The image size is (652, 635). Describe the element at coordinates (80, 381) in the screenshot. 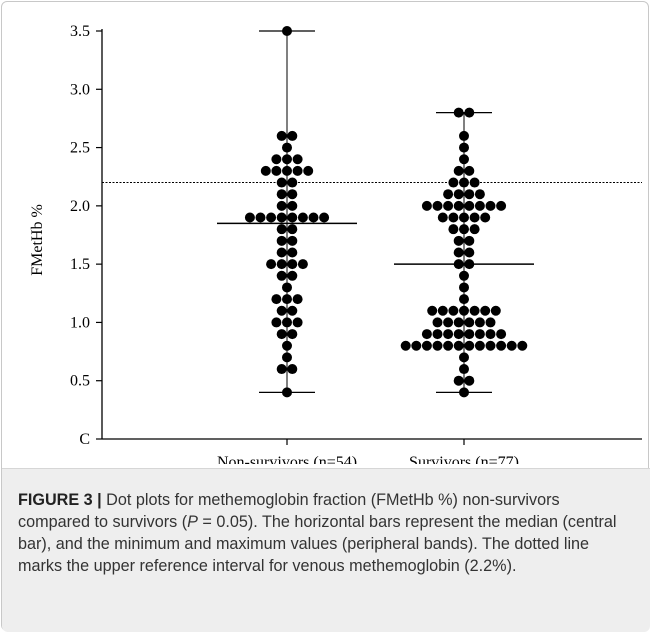

I see `y-tick-label: 0.5` at that location.